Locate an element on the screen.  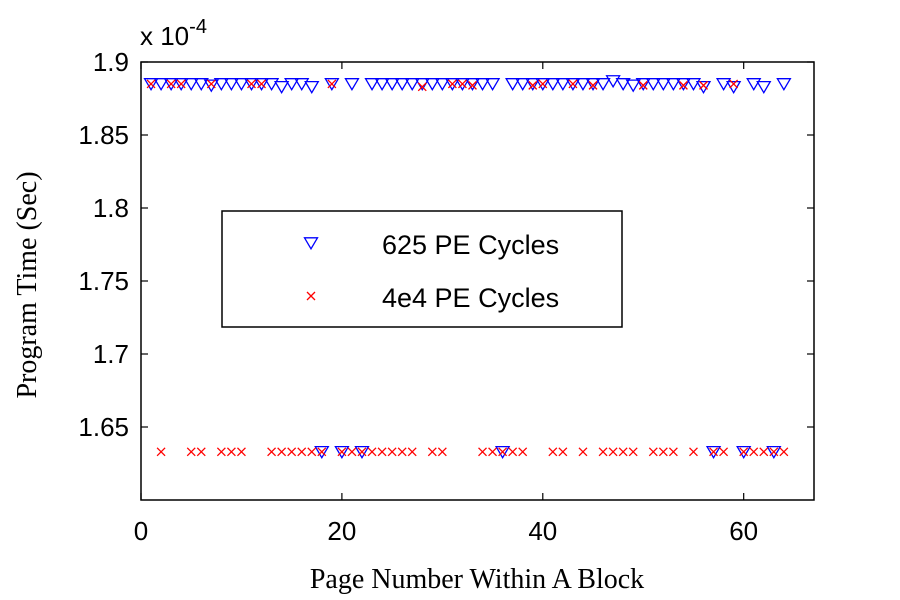
legend-triangle-marker is located at coordinates (311, 244).